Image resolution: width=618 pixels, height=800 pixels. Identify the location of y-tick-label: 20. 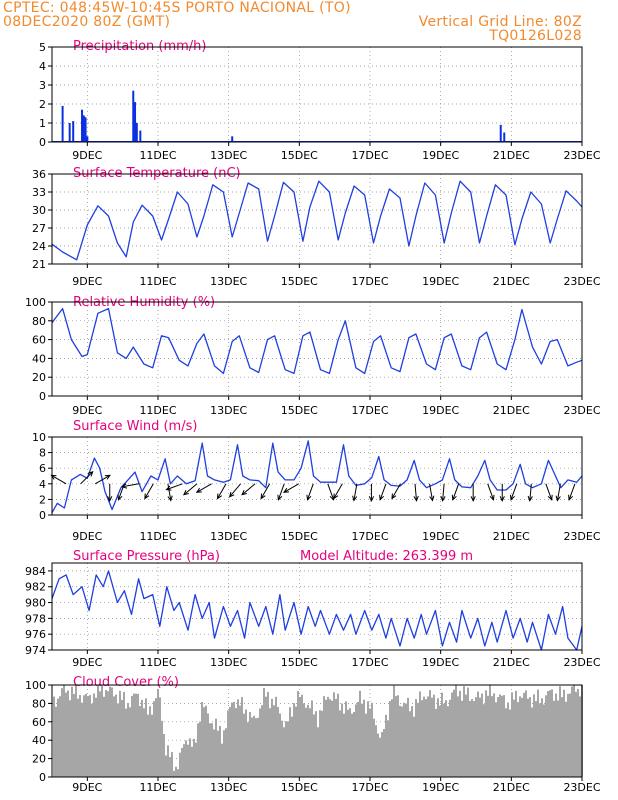
(39, 759).